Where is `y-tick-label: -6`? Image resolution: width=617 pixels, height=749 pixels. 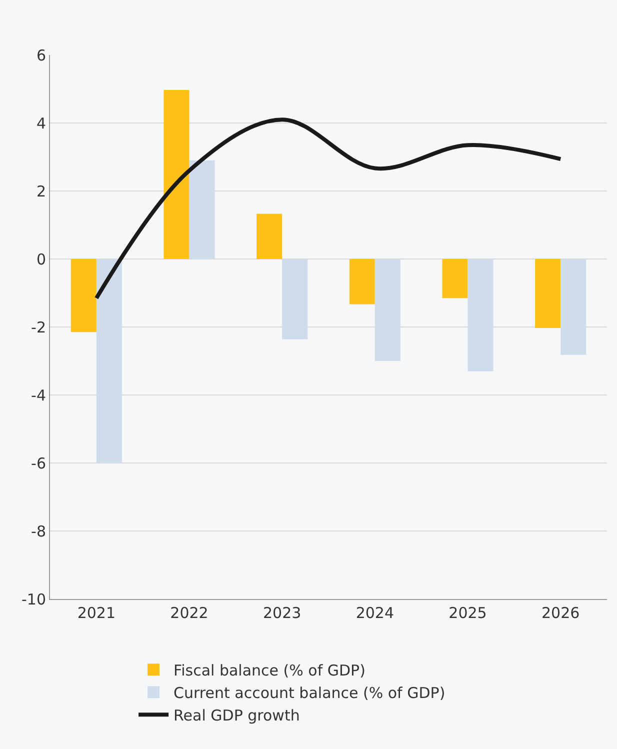
y-tick-label: -6 is located at coordinates (38, 463).